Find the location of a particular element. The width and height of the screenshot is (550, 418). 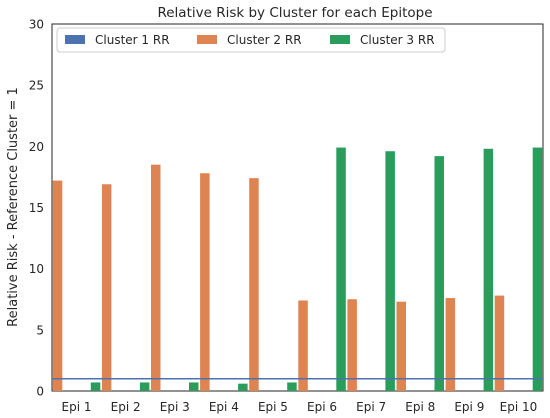

y-axis: 0 5 10 15 20 25 30 is located at coordinates (36, 208).